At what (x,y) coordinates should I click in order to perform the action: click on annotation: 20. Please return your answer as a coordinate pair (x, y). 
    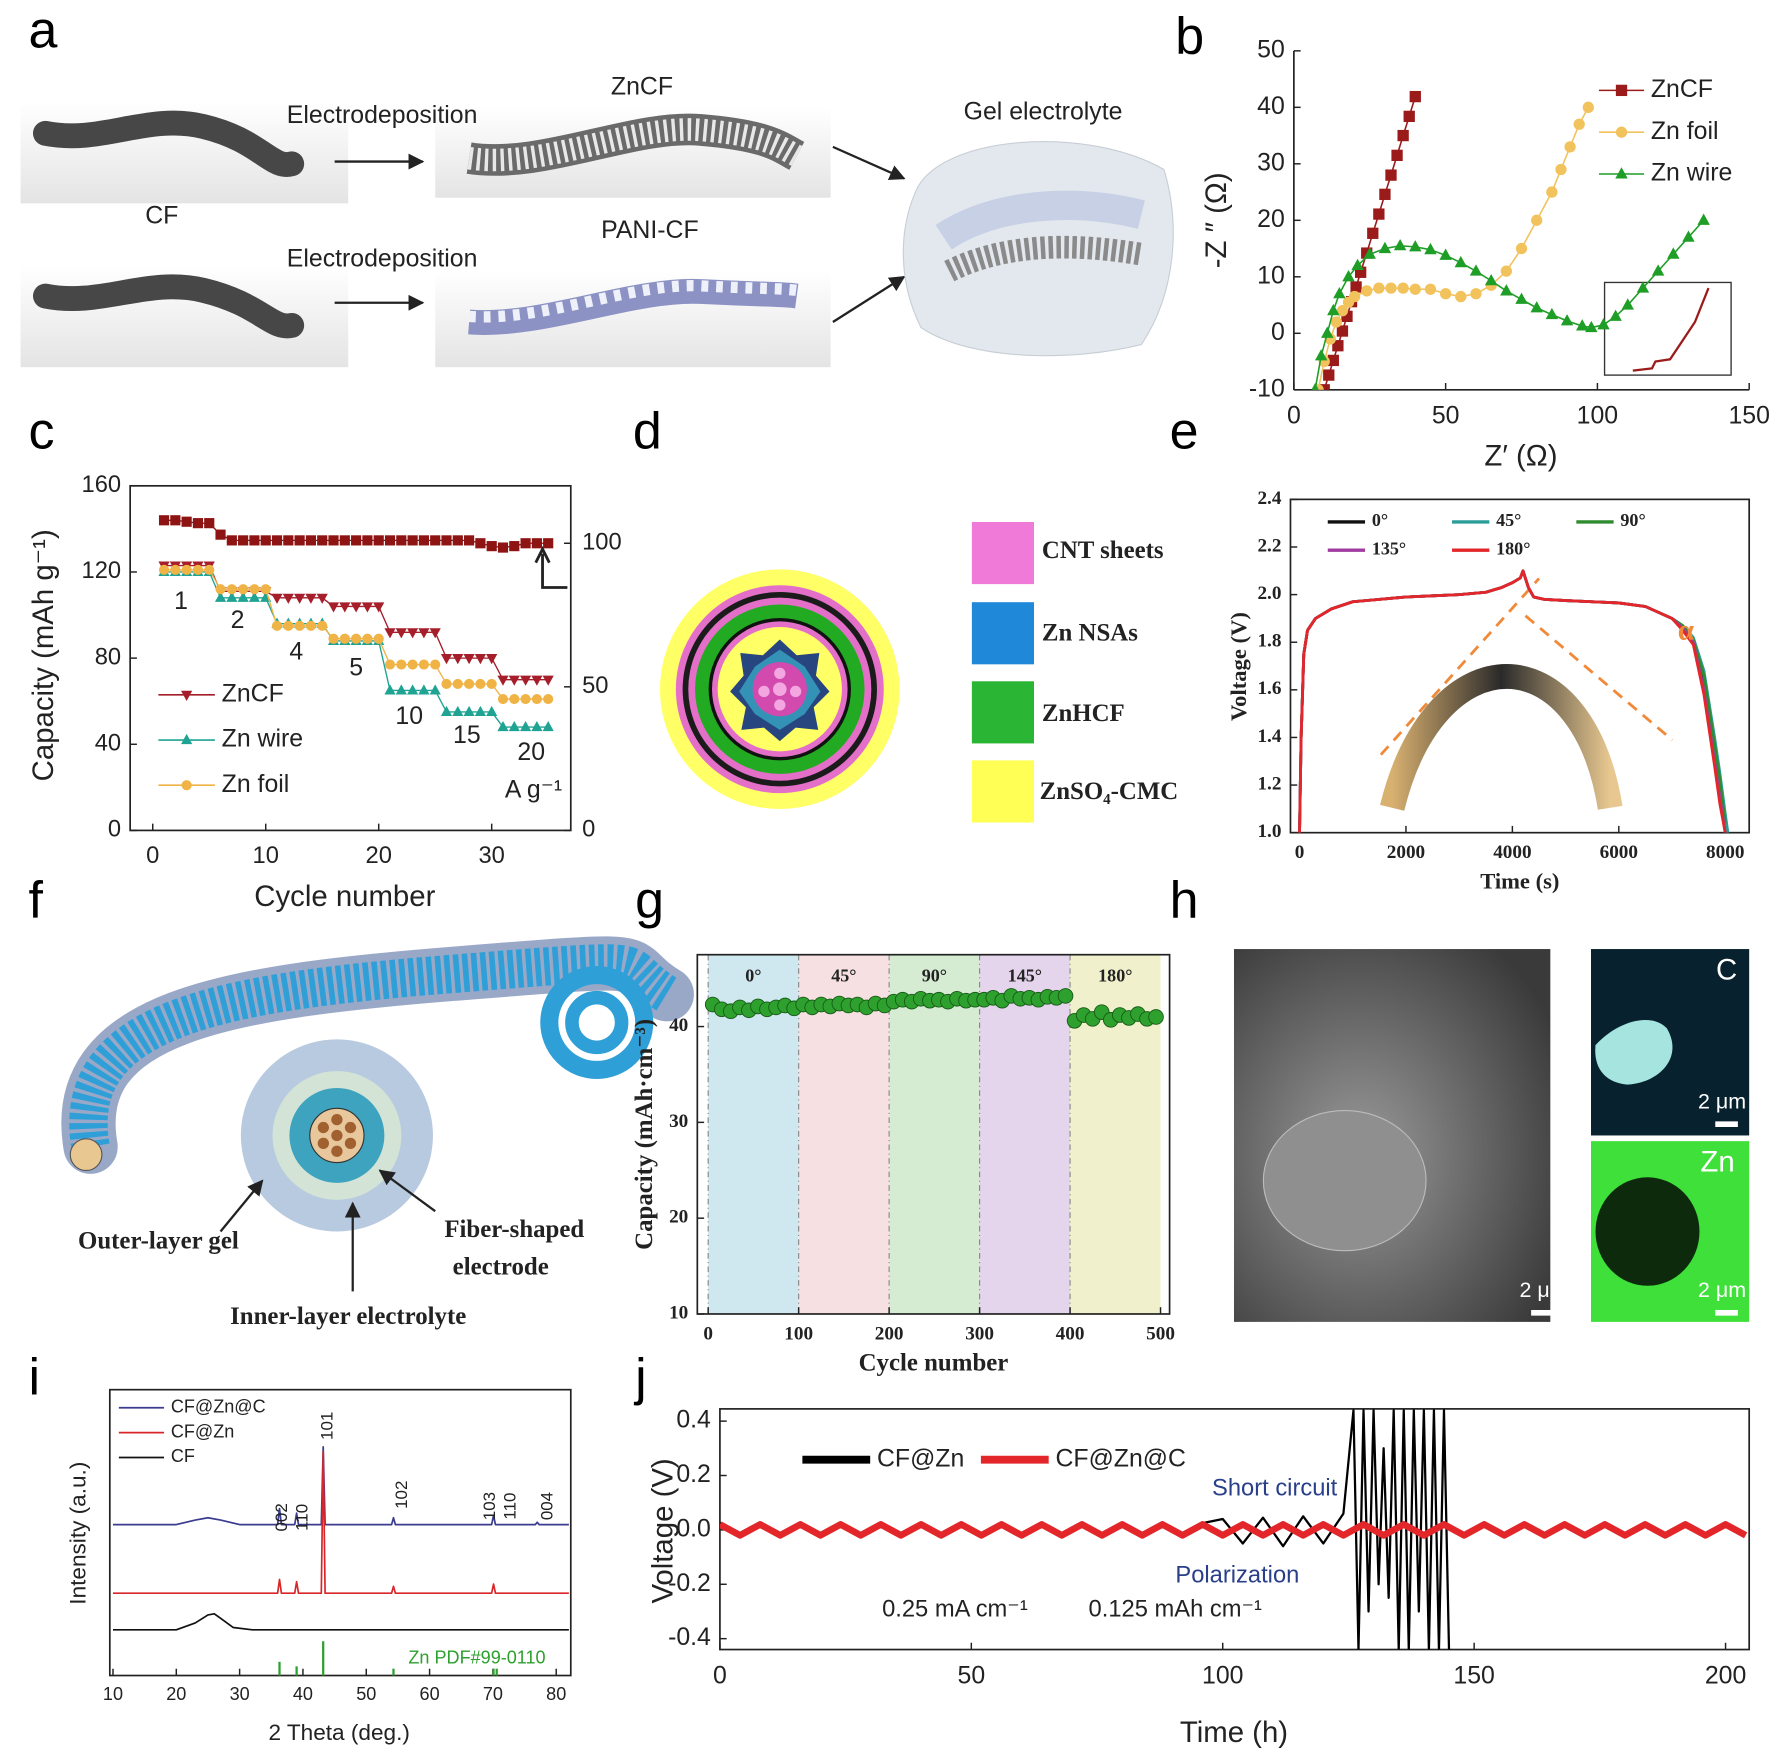
    Looking at the image, I should click on (531, 752).